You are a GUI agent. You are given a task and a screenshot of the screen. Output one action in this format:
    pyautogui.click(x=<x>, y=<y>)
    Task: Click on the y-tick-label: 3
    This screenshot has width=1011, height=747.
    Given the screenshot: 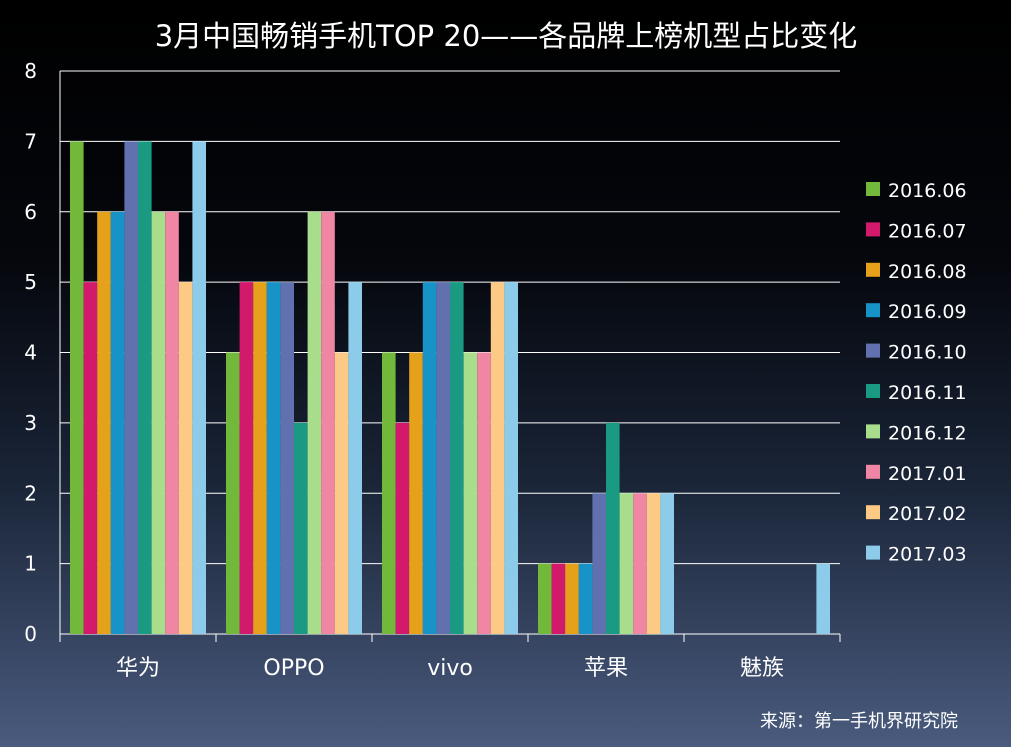 What is the action you would take?
    pyautogui.click(x=30, y=423)
    